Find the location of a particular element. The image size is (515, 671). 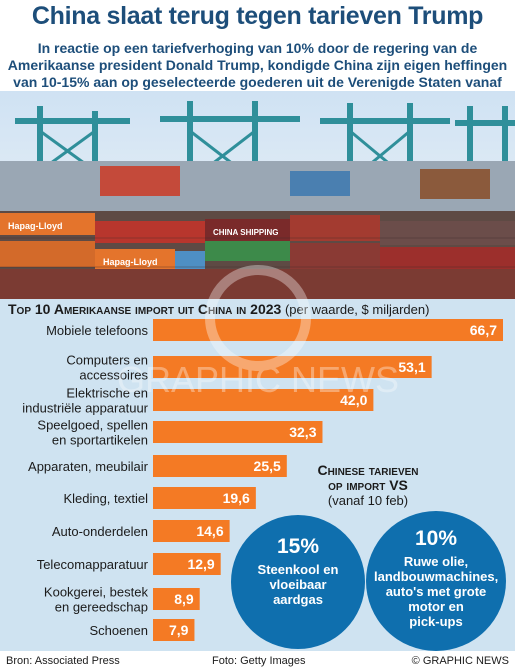

category-label: Apparaten, meubilair is located at coordinates (88, 466).